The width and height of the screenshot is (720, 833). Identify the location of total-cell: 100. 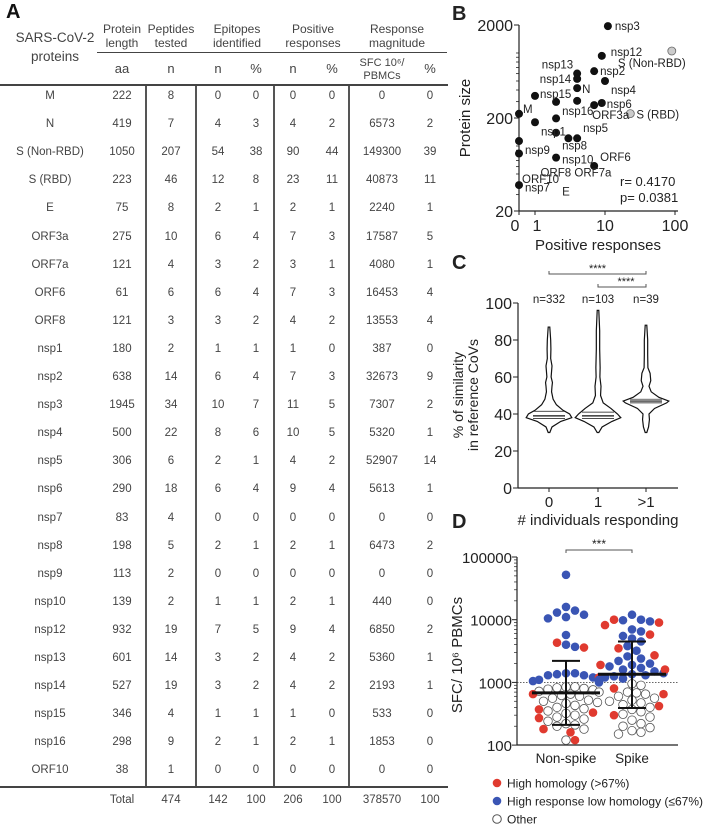
(430, 800).